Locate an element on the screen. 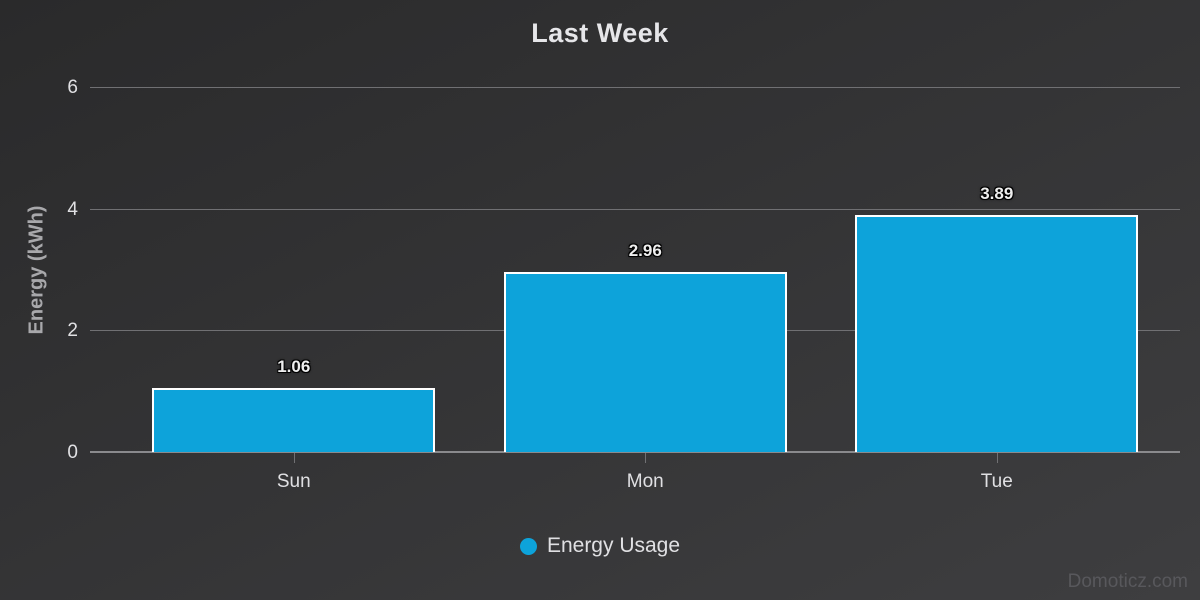 The image size is (1200, 600). bar-value-label: 3.89 is located at coordinates (997, 194).